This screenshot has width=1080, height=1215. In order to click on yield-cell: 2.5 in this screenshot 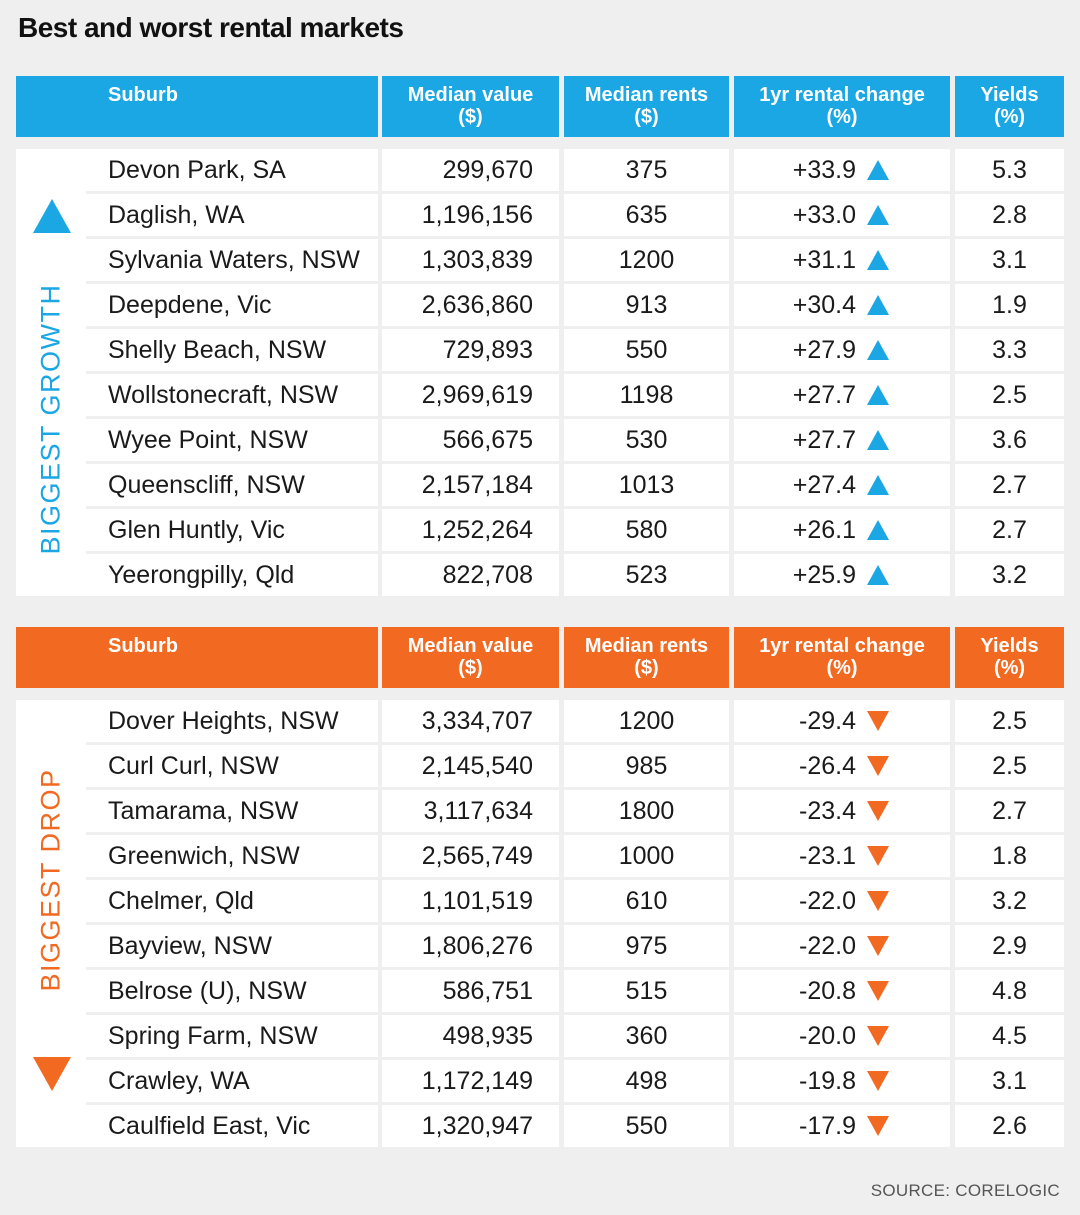, I will do `click(1009, 766)`.